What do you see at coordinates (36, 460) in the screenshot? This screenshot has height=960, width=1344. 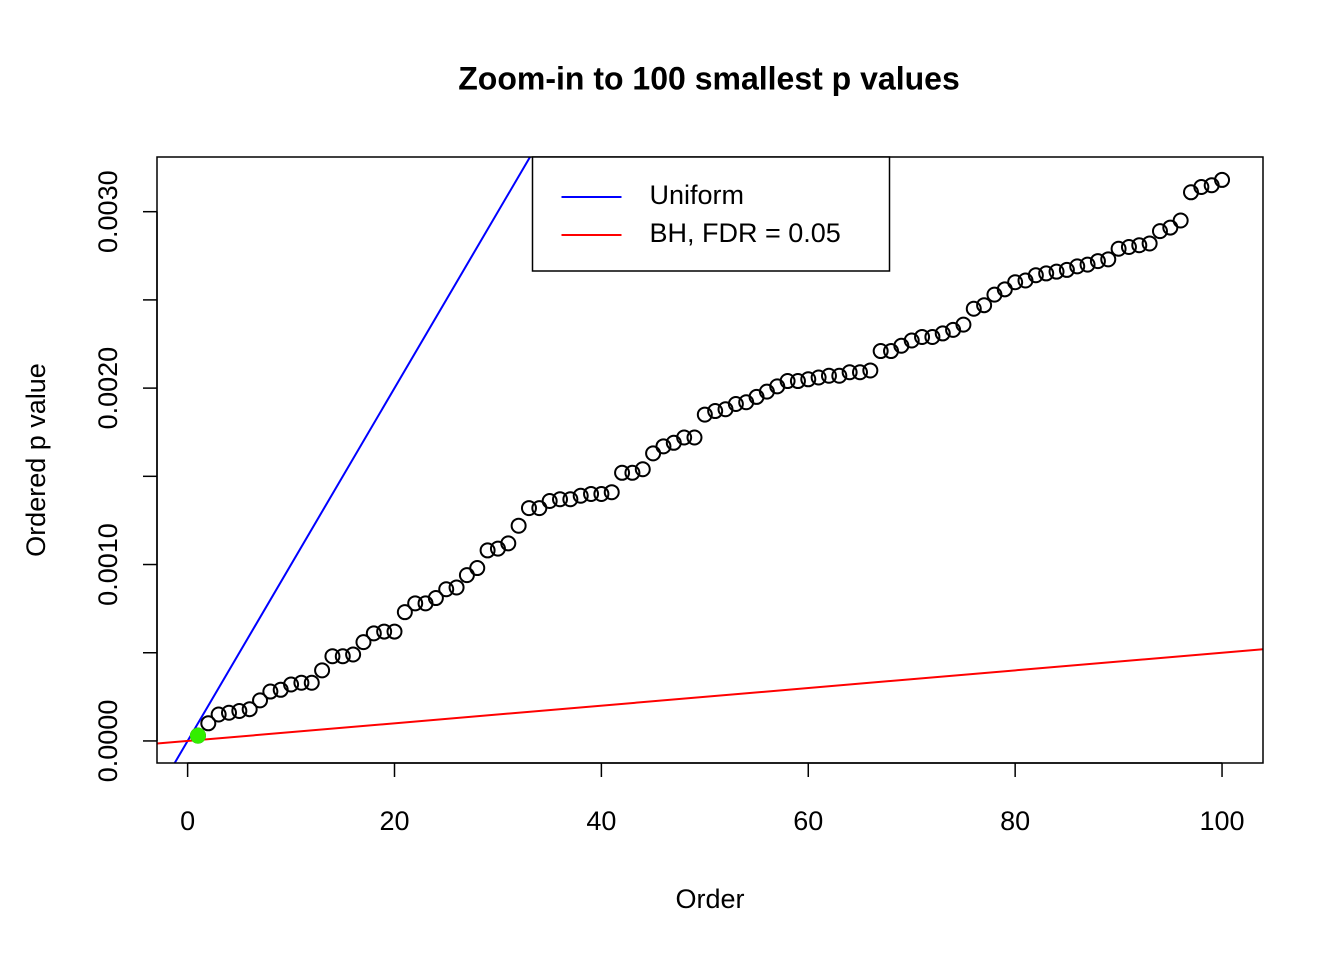 I see `y-axis-label: Ordered p value` at bounding box center [36, 460].